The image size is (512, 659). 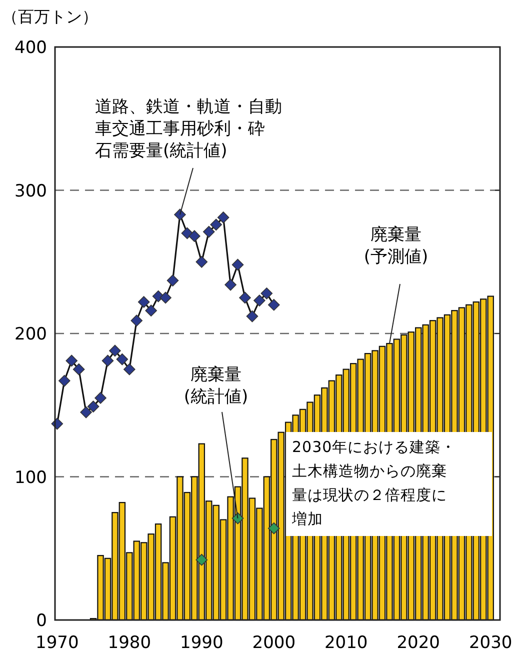 I want to click on y-tick-label: 0, so click(x=41, y=621).